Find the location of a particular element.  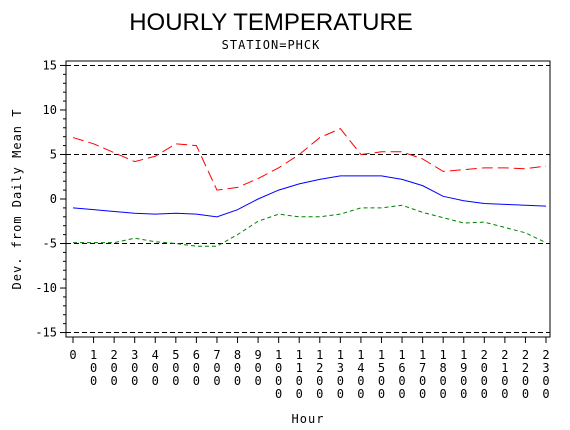

chart-subtitle: STATION=PHCK is located at coordinates (271, 45).